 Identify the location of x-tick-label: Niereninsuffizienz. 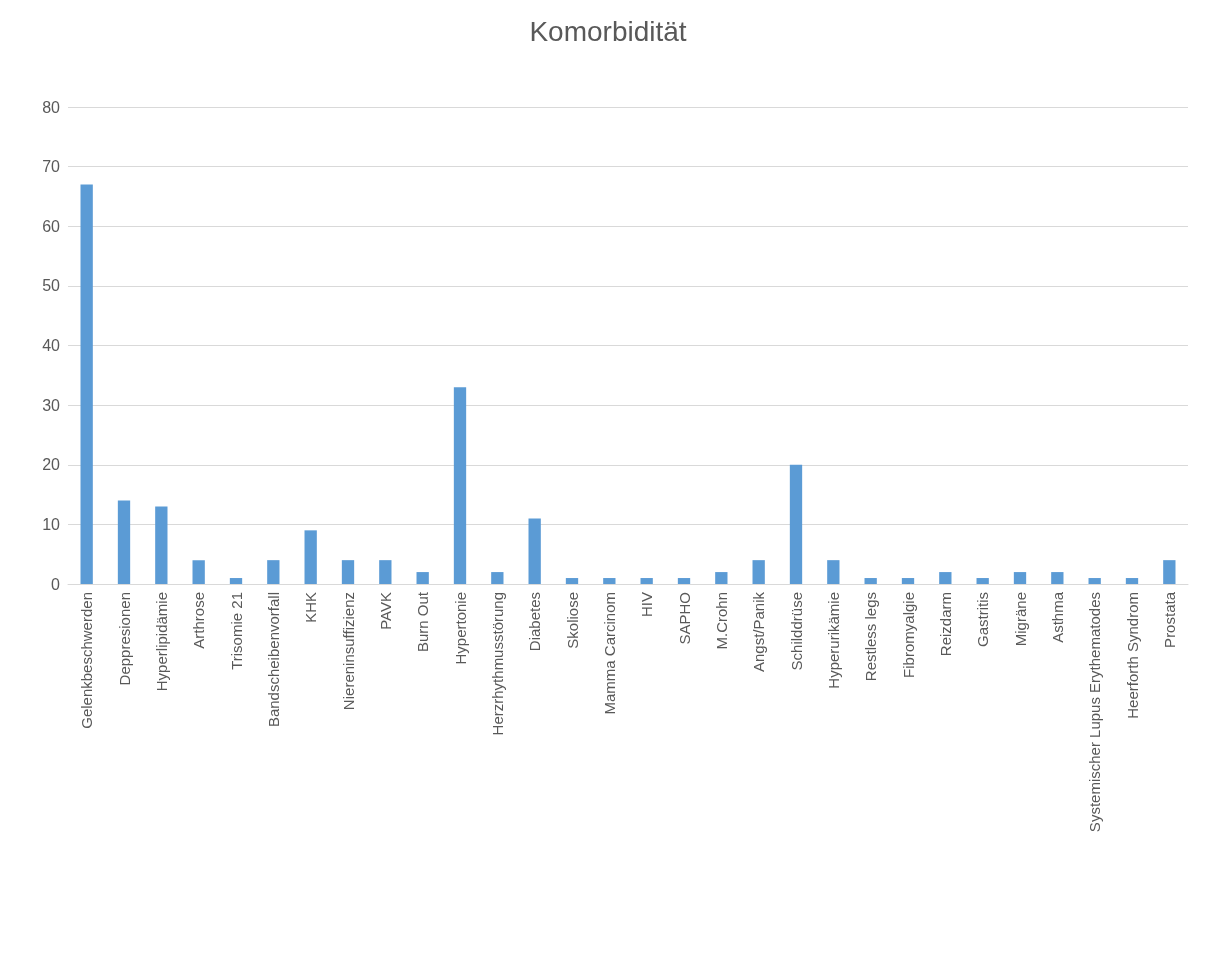
(348, 651).